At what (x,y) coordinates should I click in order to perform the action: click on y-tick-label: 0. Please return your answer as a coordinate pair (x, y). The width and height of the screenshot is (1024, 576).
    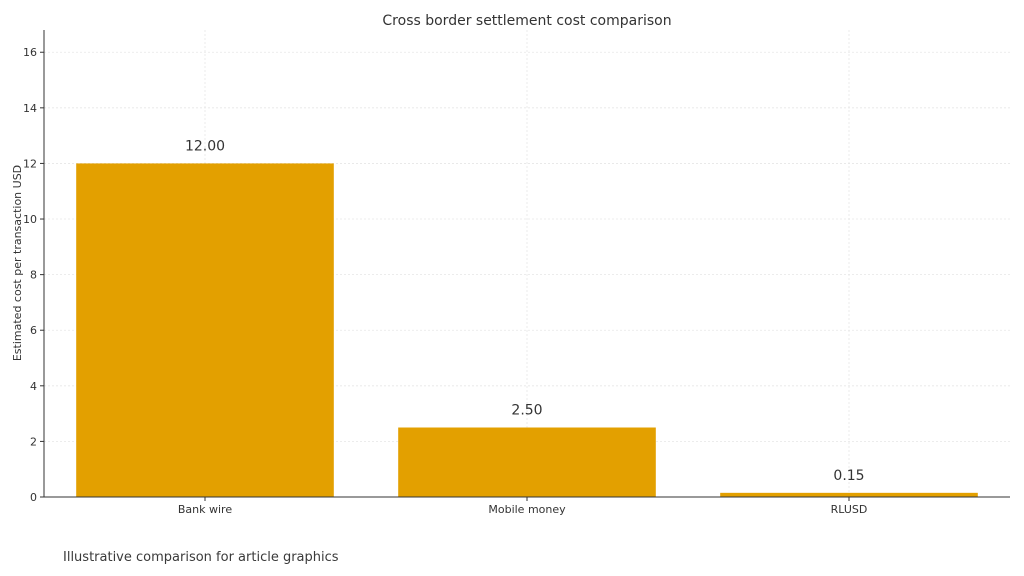
    Looking at the image, I should click on (33, 497).